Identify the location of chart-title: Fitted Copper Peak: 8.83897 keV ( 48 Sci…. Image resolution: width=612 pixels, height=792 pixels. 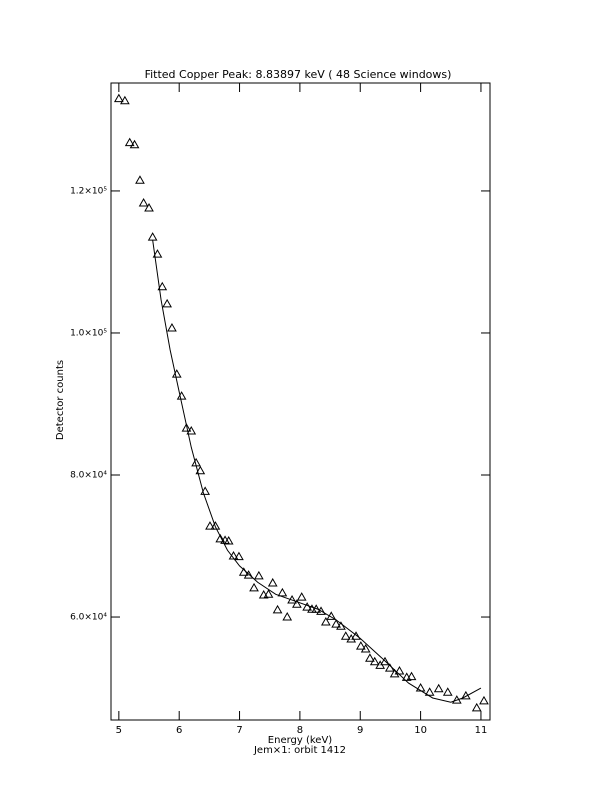
(298, 74).